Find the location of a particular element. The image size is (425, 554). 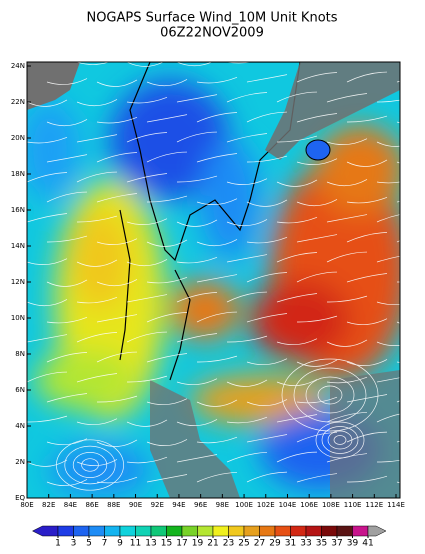

lon-label: 86E is located at coordinates (91, 505).